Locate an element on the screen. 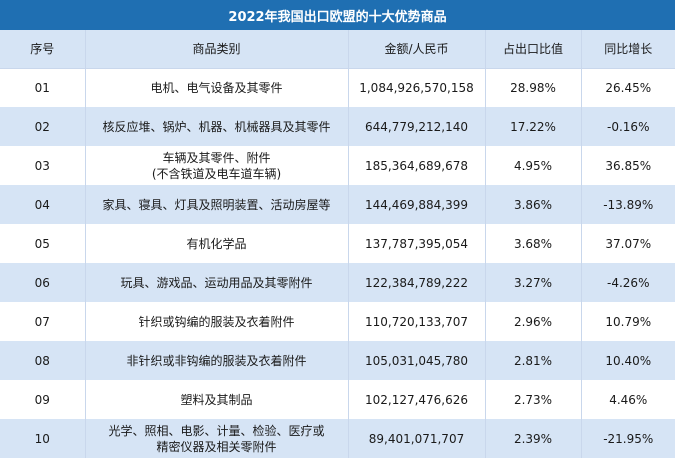 Image resolution: width=675 pixels, height=459 pixels. category-line: 塑料及其制品 is located at coordinates (216, 399).